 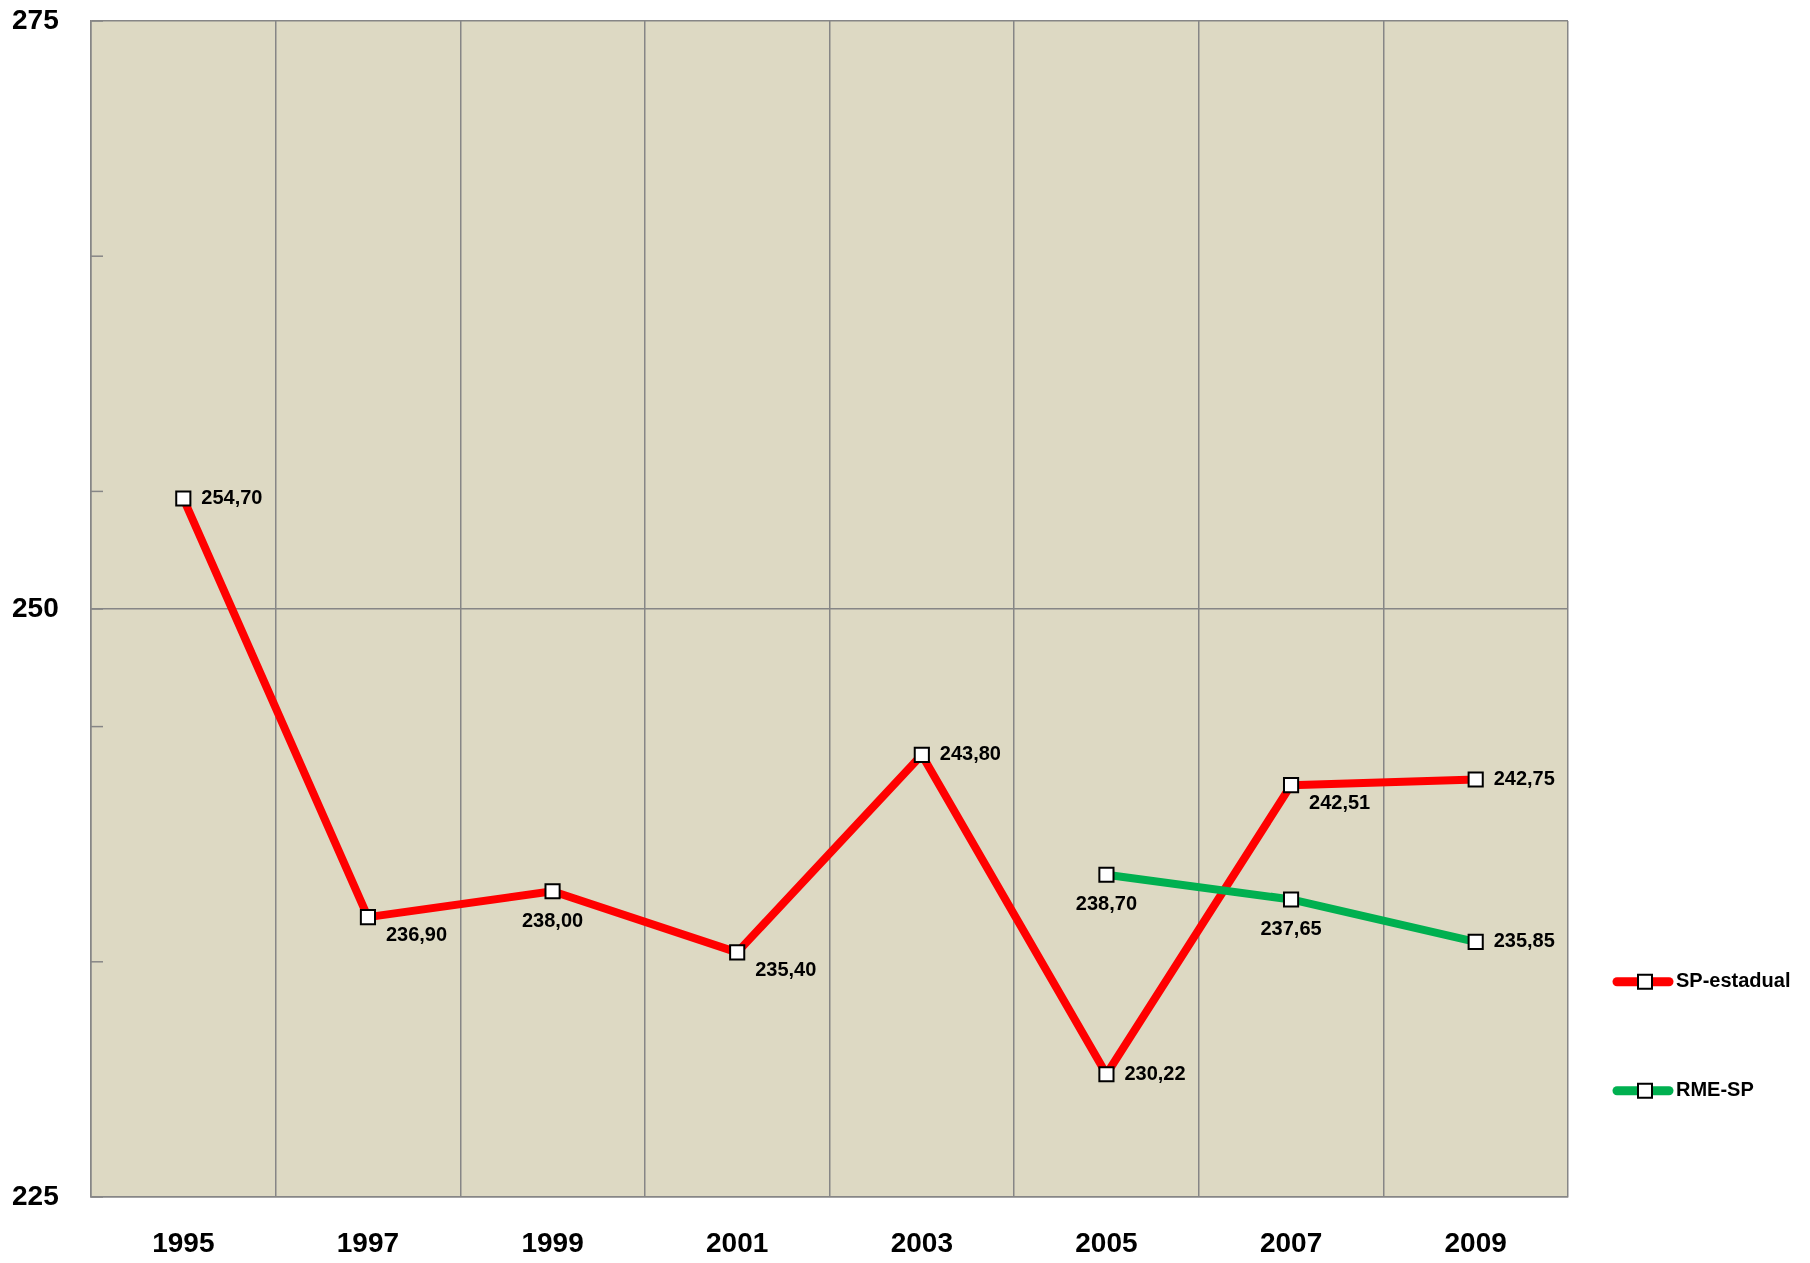 I want to click on data-label: 243,80, so click(x=970, y=753).